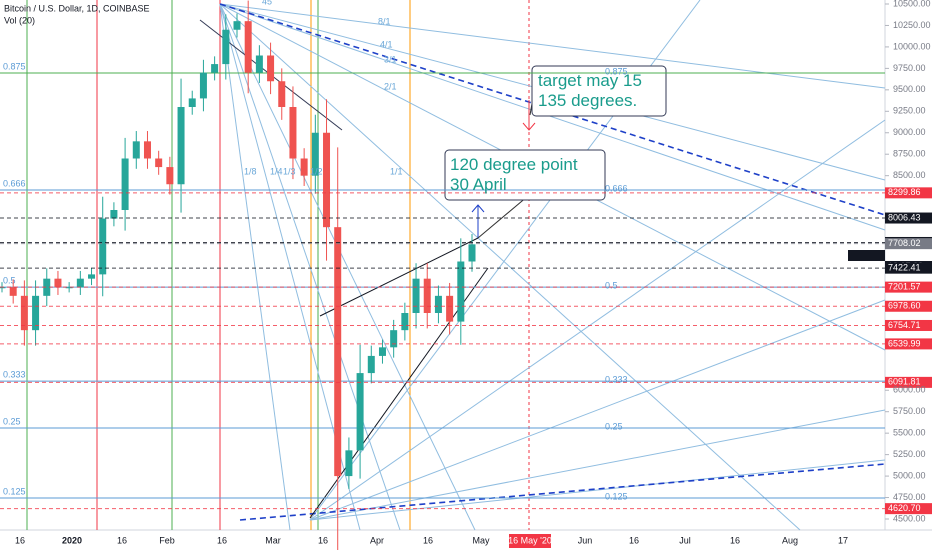 The image size is (932, 555). I want to click on gann-label: 3/1, so click(390, 59).